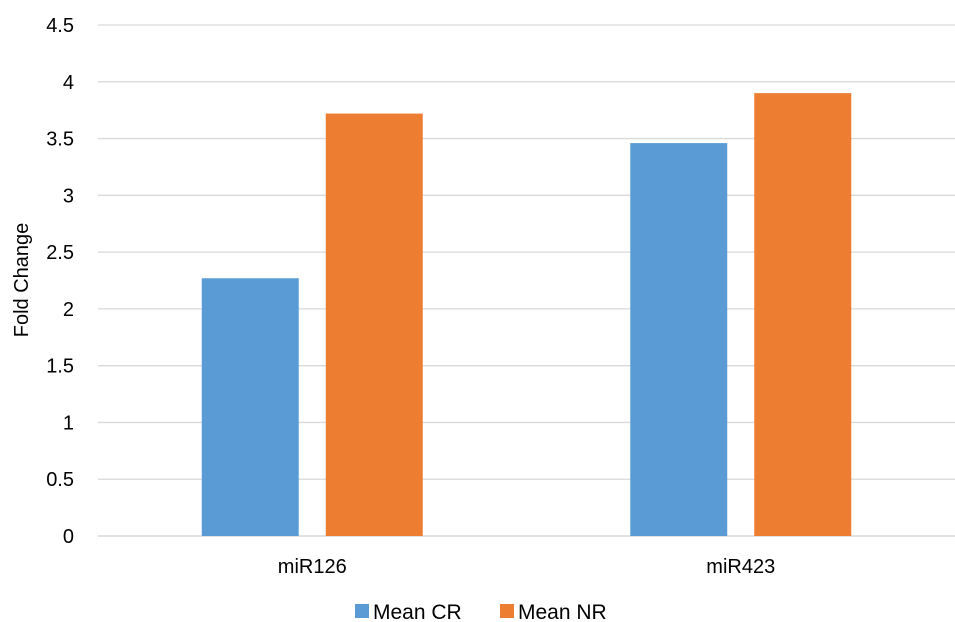 This screenshot has height=622, width=955. I want to click on y-axis-ticks: 0 0.5 1 1.5 2 2.5 3 3.5 4 4.5, so click(60, 281).